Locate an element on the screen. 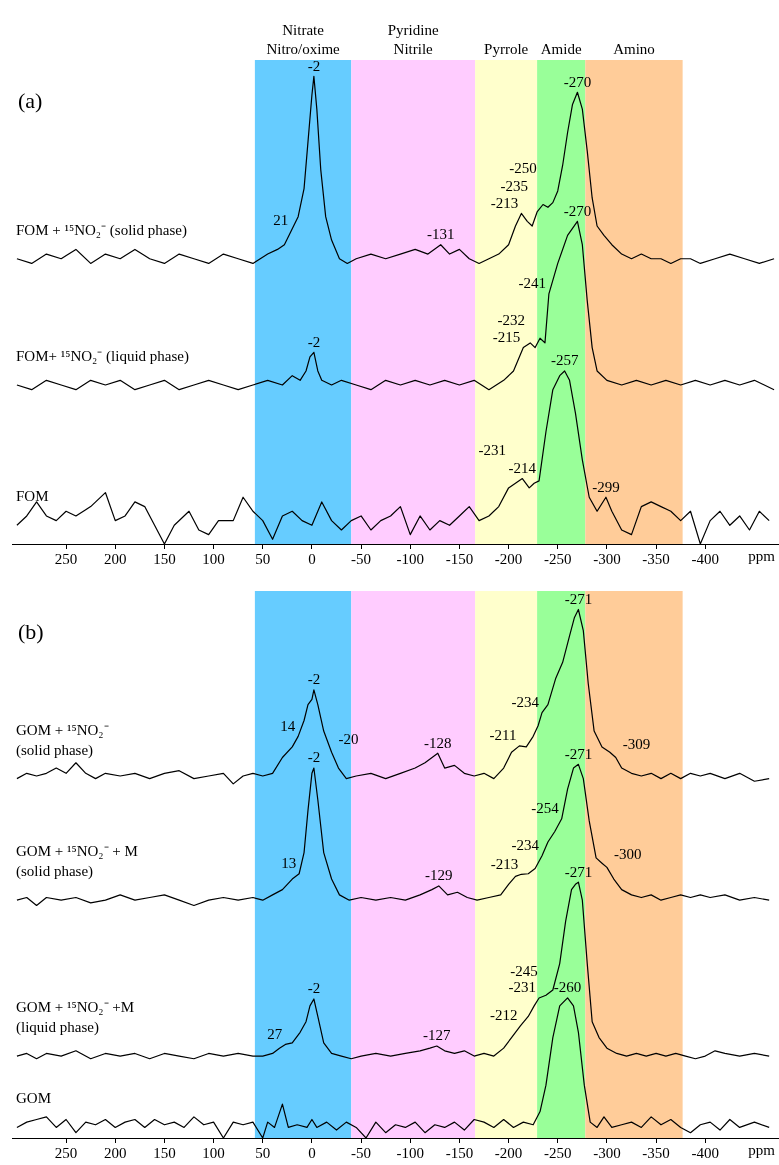 The image size is (779, 1165). annotation: -215 is located at coordinates (506, 337).